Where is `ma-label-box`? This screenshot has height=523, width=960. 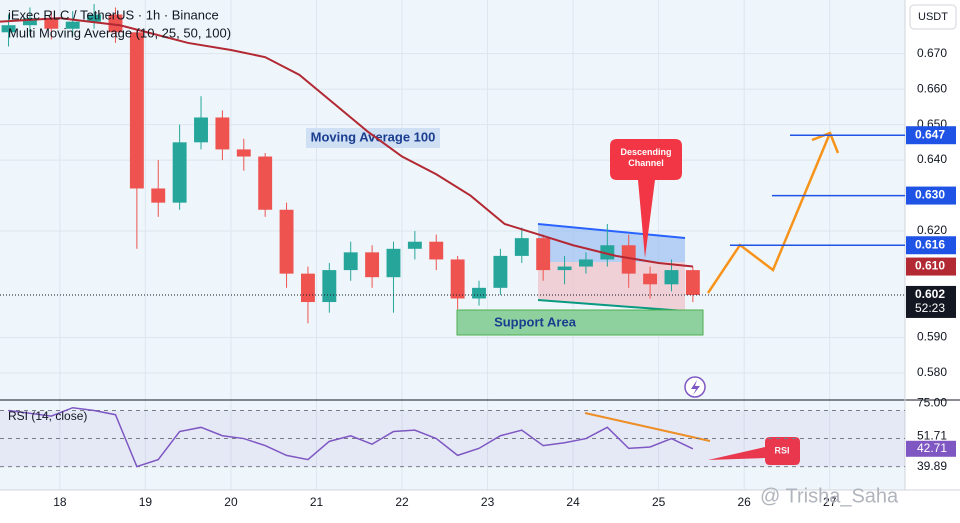 ma-label-box is located at coordinates (373, 138).